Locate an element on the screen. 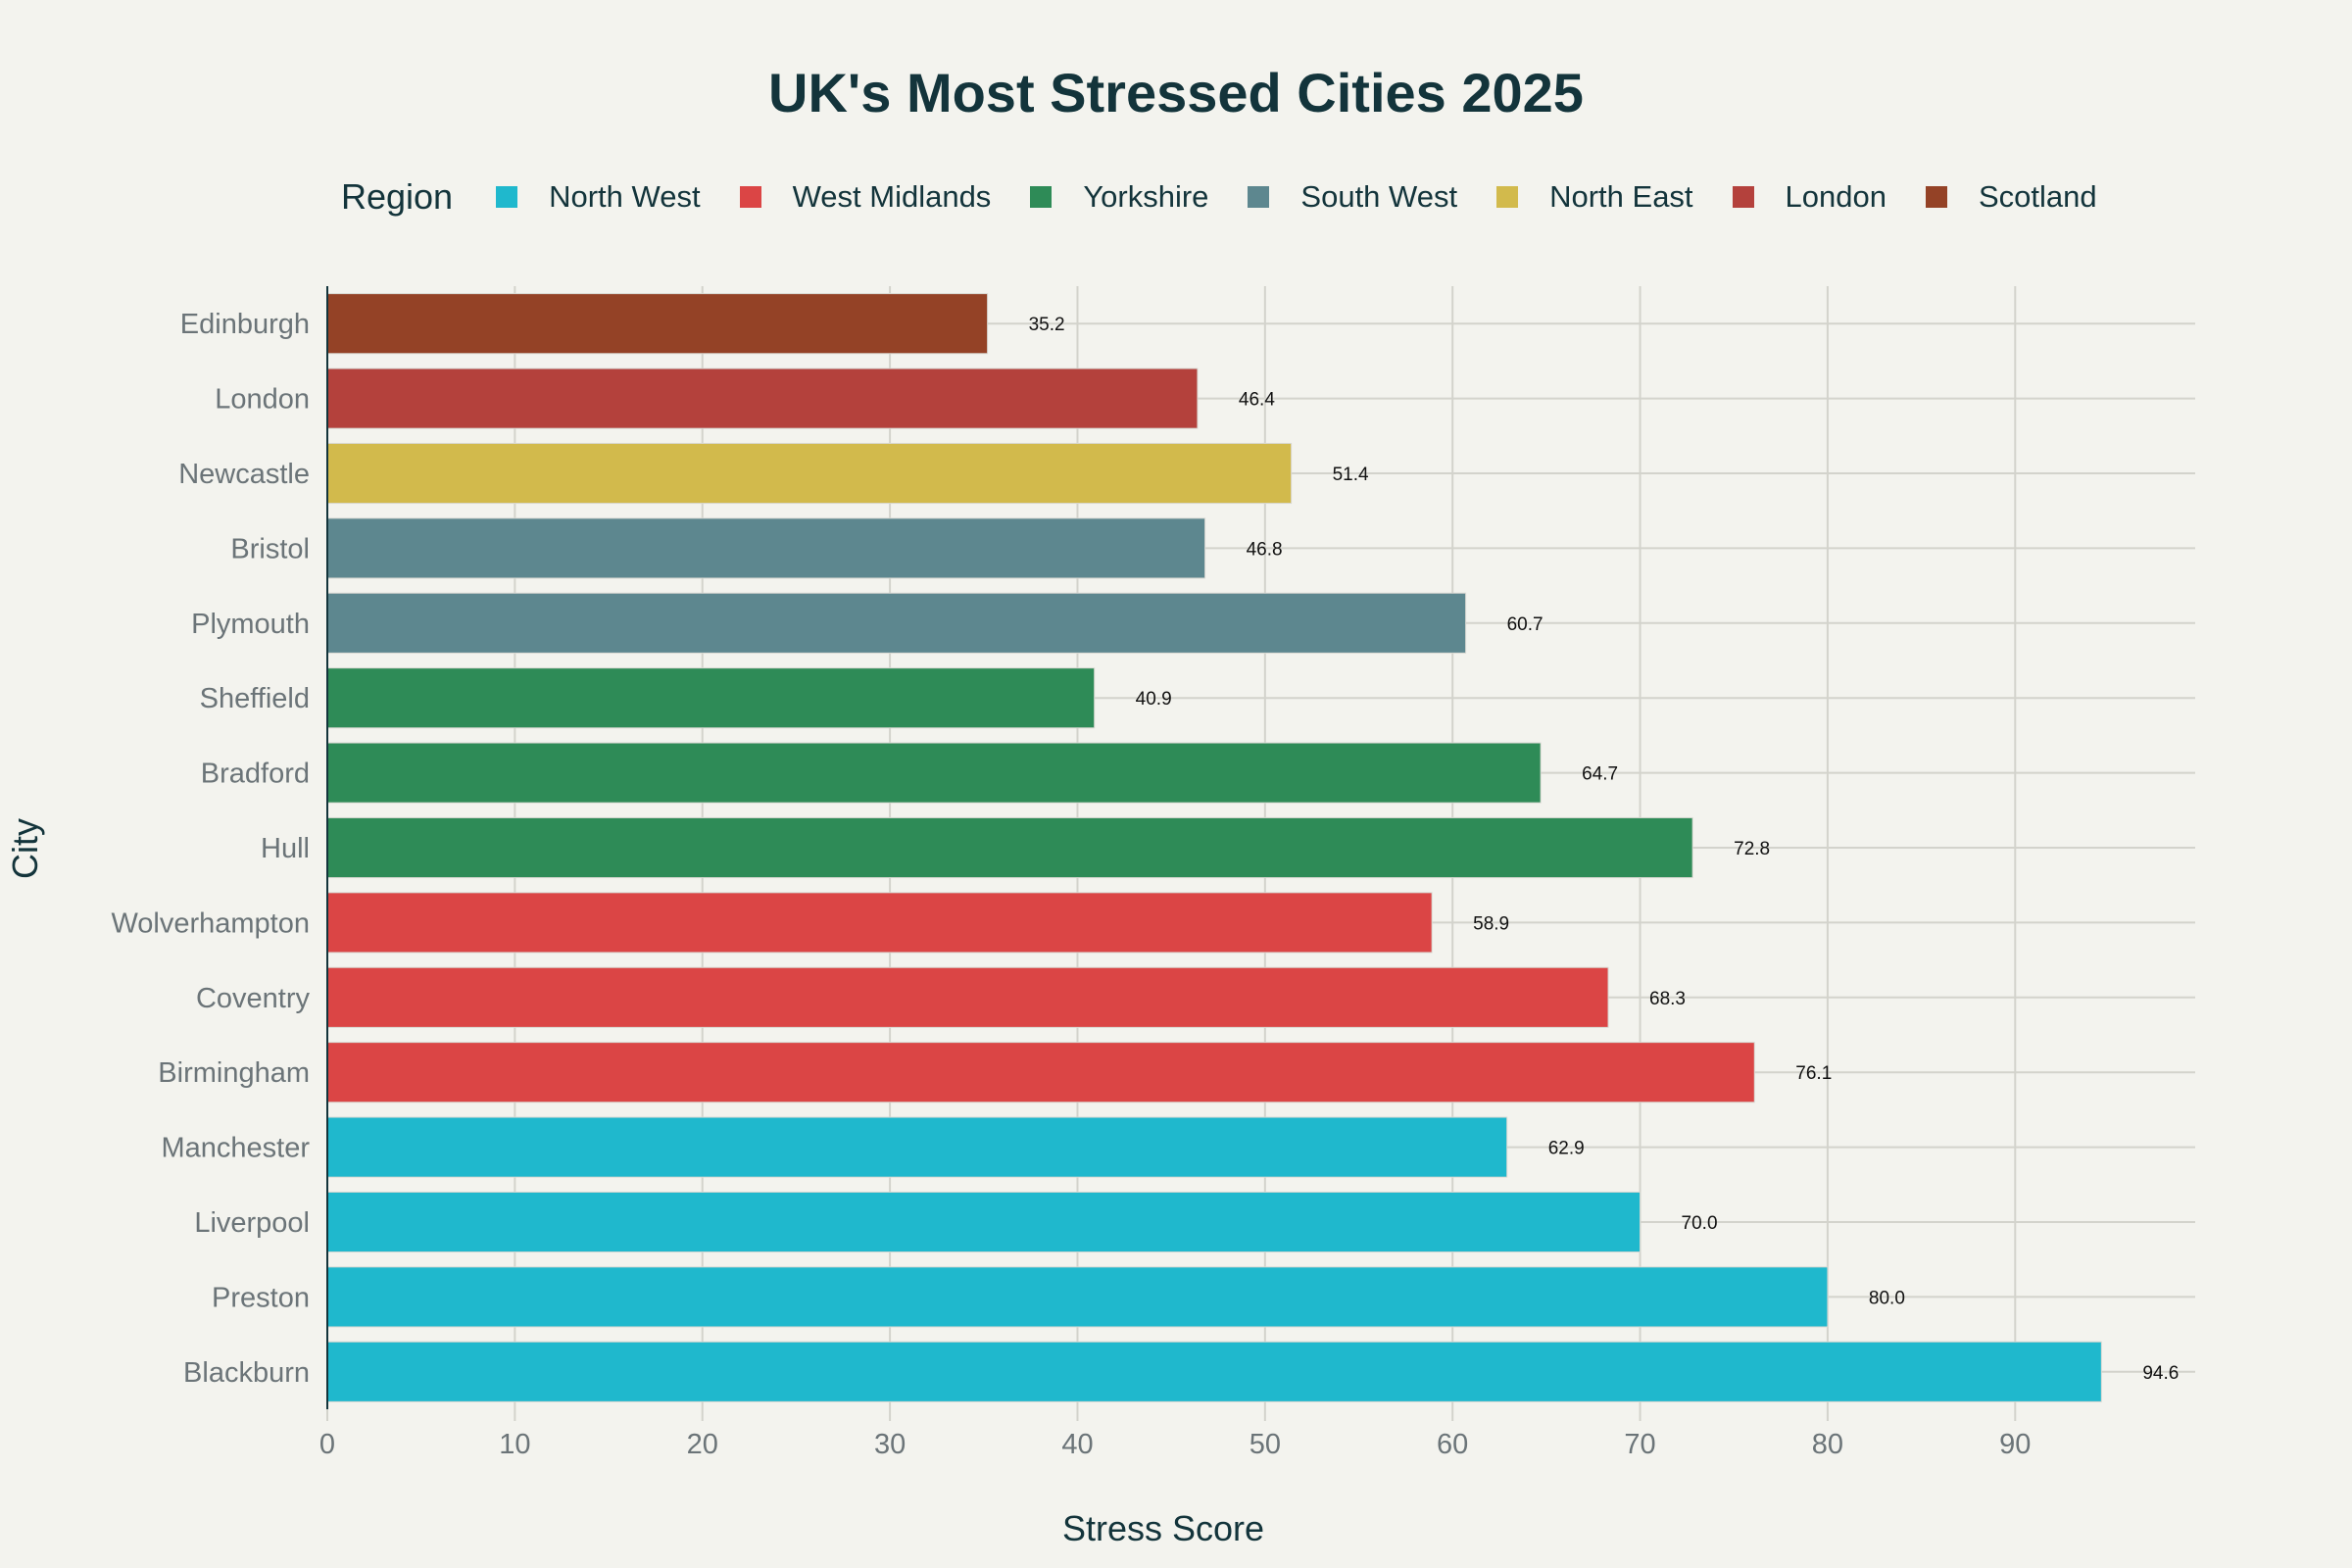 The height and width of the screenshot is (1568, 2352). legend-label: West Midlands is located at coordinates (892, 196).